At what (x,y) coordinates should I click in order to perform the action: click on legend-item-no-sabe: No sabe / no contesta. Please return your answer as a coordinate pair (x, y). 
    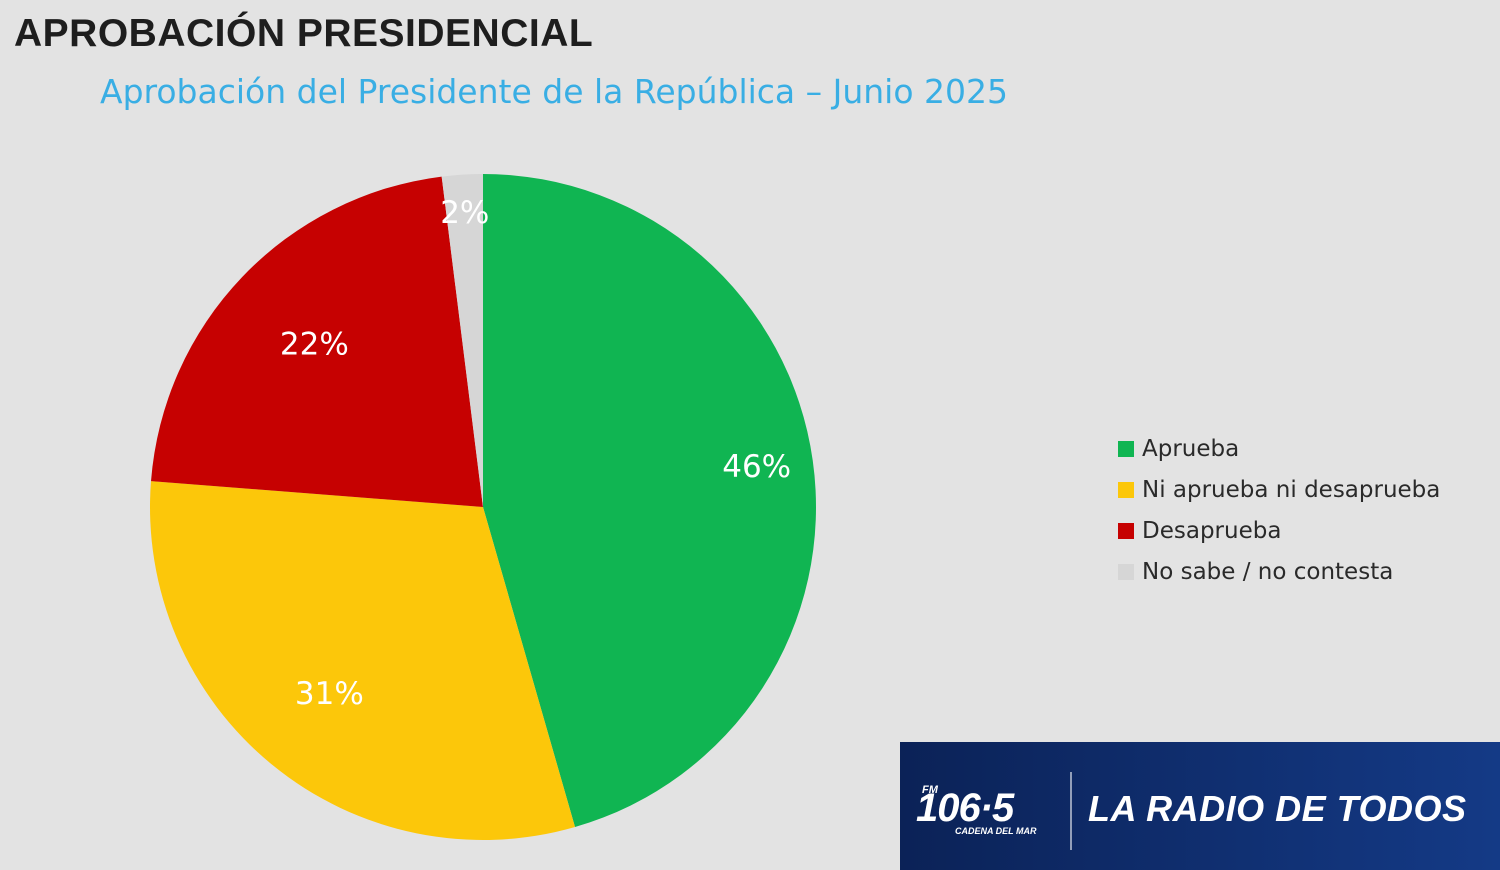
    Looking at the image, I should click on (1279, 571).